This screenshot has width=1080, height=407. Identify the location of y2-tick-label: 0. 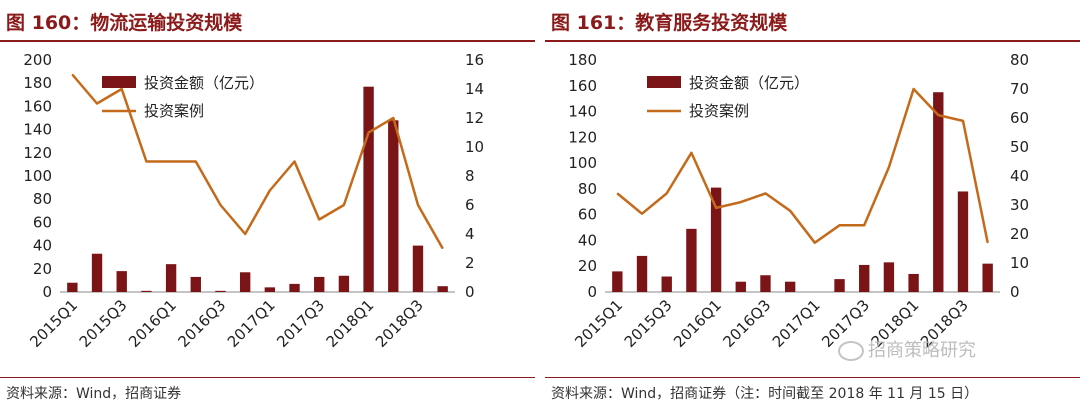
(470, 292).